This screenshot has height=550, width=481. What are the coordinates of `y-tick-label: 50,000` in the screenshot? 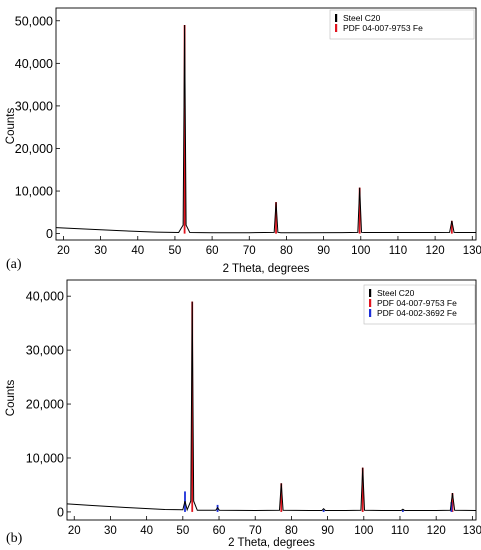 It's located at (34, 21).